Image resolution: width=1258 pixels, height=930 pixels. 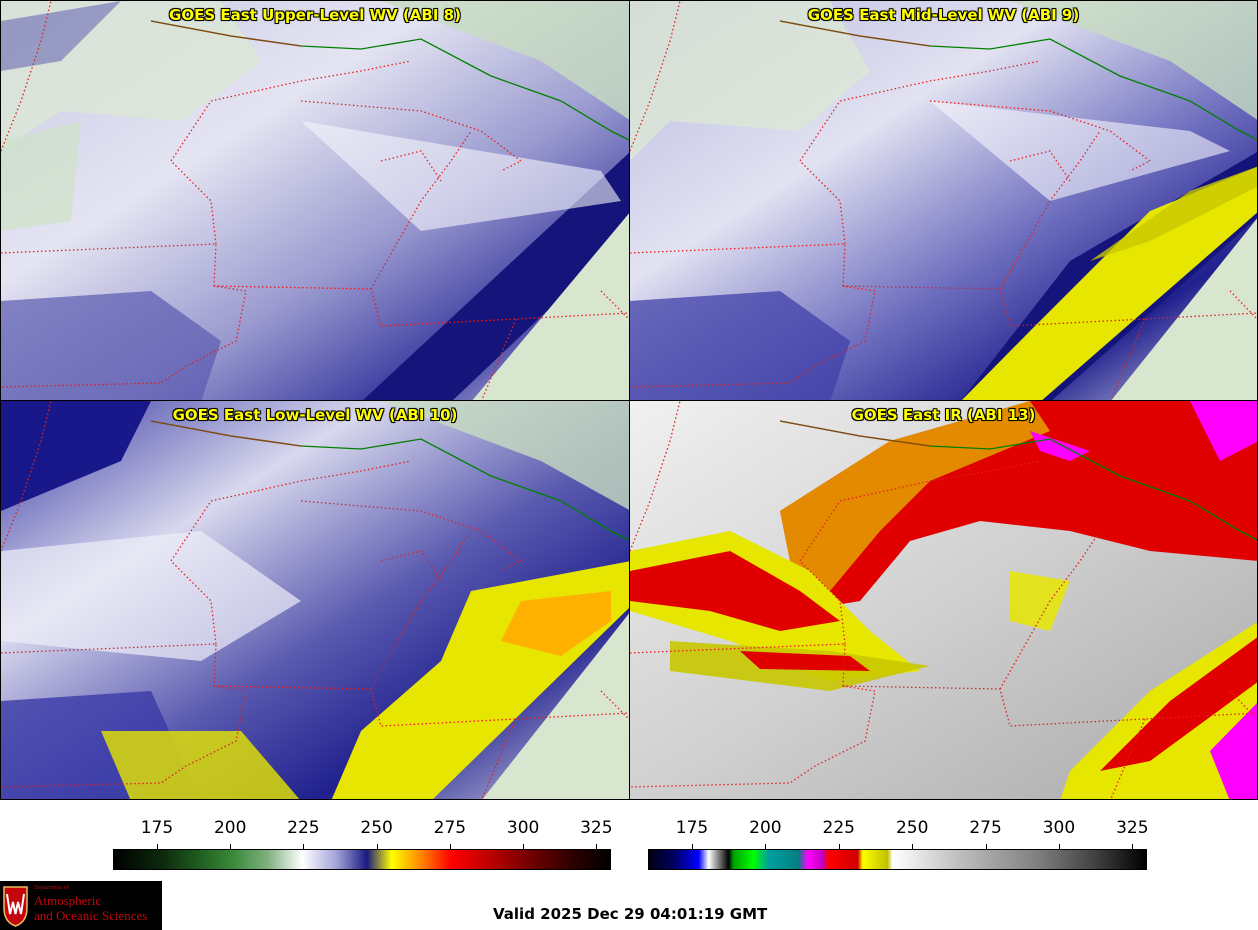 I want to click on colorbar-wv-tick-label: 200, so click(x=230, y=828).